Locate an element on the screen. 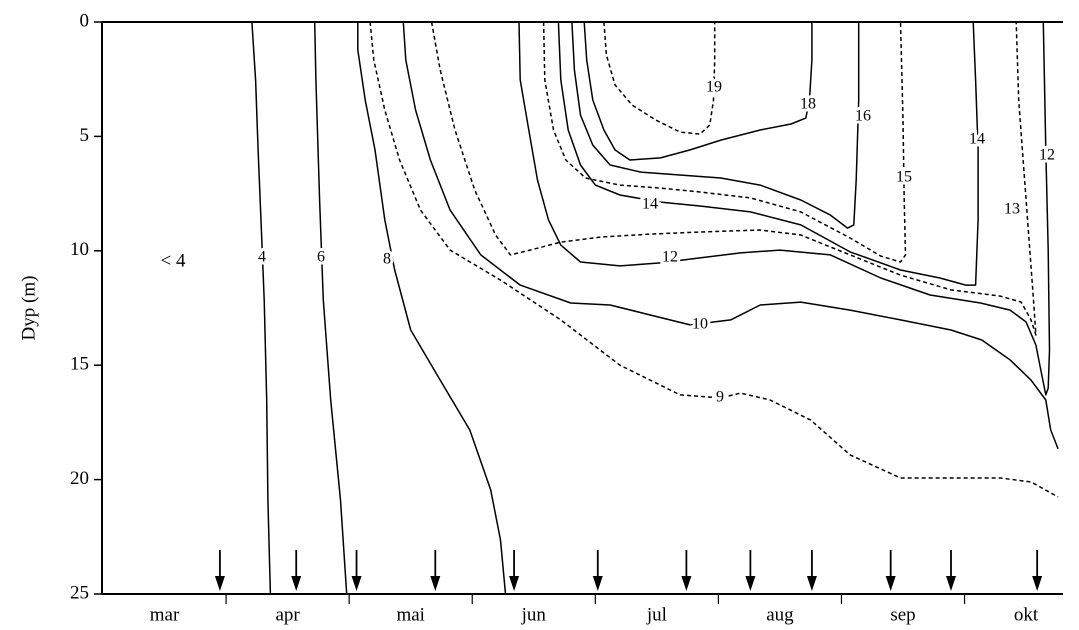 The image size is (1079, 630). x-tick-label: mar is located at coordinates (165, 614).